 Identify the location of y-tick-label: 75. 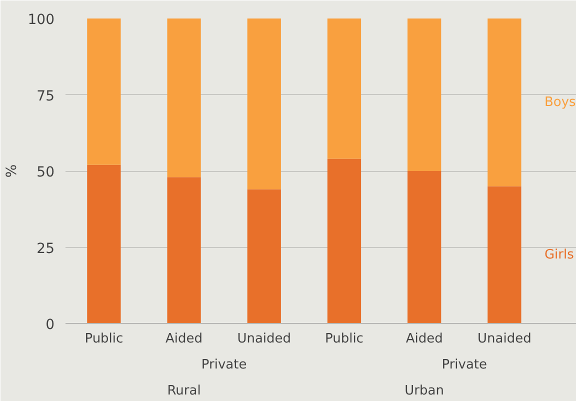
(45, 96).